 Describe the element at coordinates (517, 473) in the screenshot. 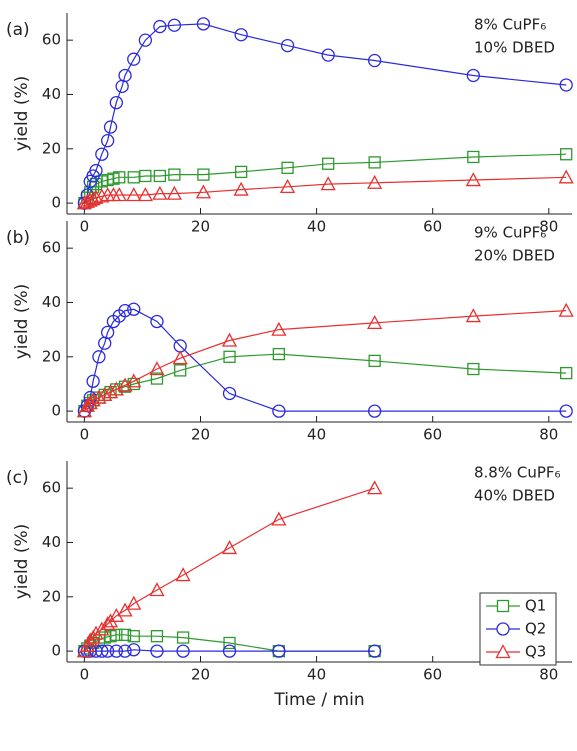

I see `annotation: 8.8% CuPF₆` at that location.